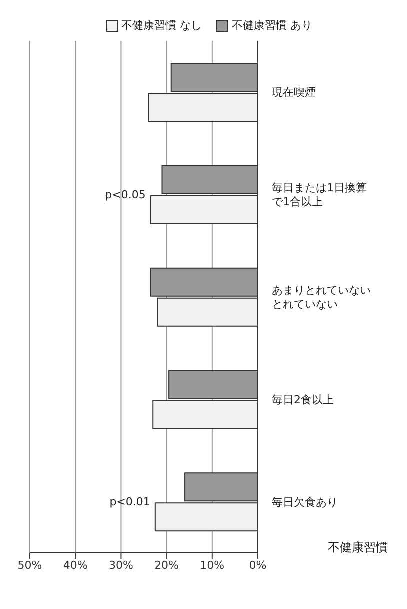  What do you see at coordinates (358, 547) in the screenshot?
I see `x-axis-title: 不健康習慣` at bounding box center [358, 547].